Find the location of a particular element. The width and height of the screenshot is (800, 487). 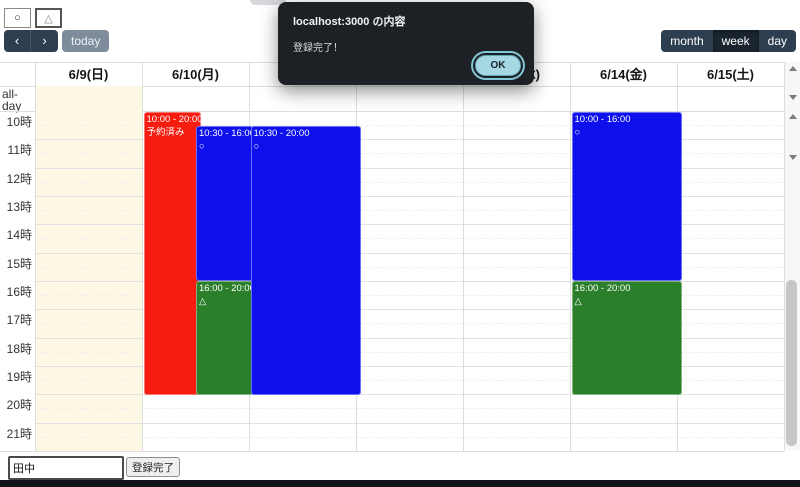

calendar-event: 10:00 - 16:00 ○ is located at coordinates (626, 196).